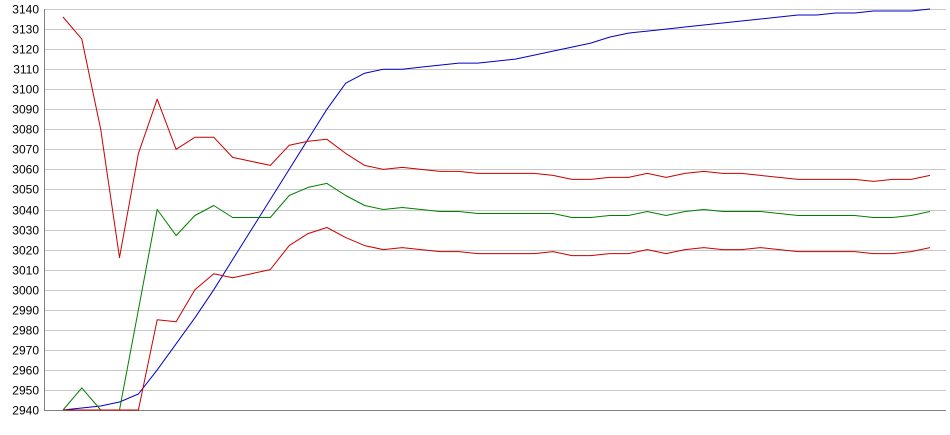 The image size is (950, 435). What do you see at coordinates (25, 90) in the screenshot?
I see `y-tick-label: 3100` at bounding box center [25, 90].